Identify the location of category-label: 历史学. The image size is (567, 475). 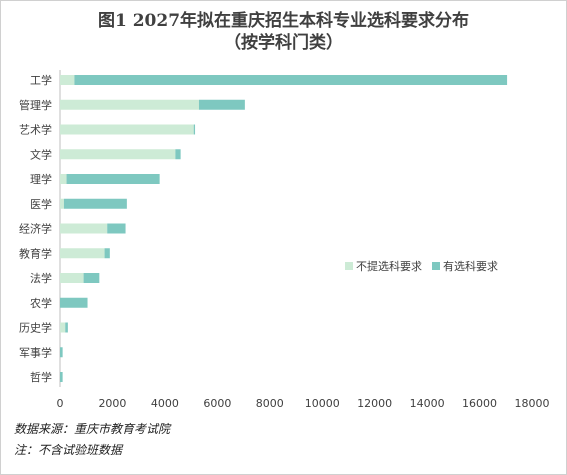
(35, 328).